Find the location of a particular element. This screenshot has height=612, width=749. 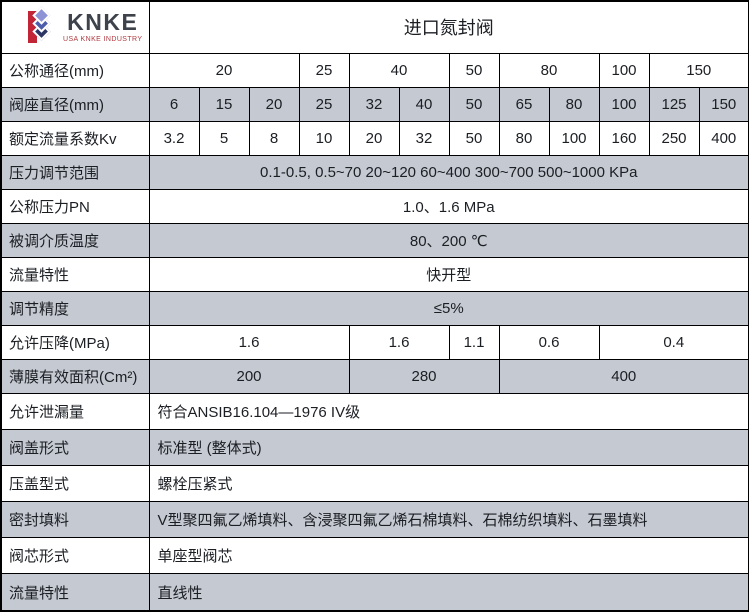

row-label: 允许泄漏量 is located at coordinates (75, 411).